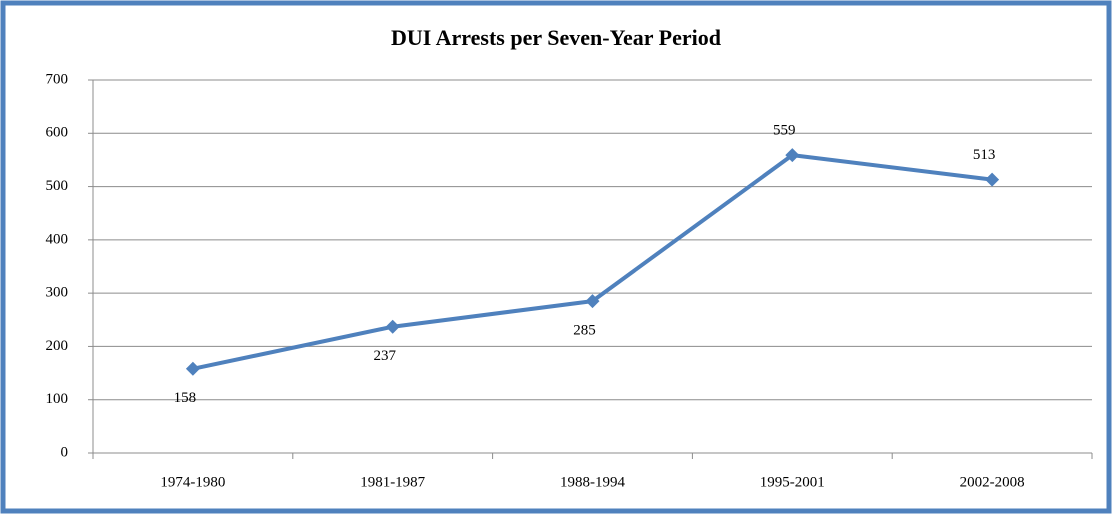 This screenshot has height=514, width=1112. Describe the element at coordinates (57, 293) in the screenshot. I see `y-tick-label: 300` at that location.